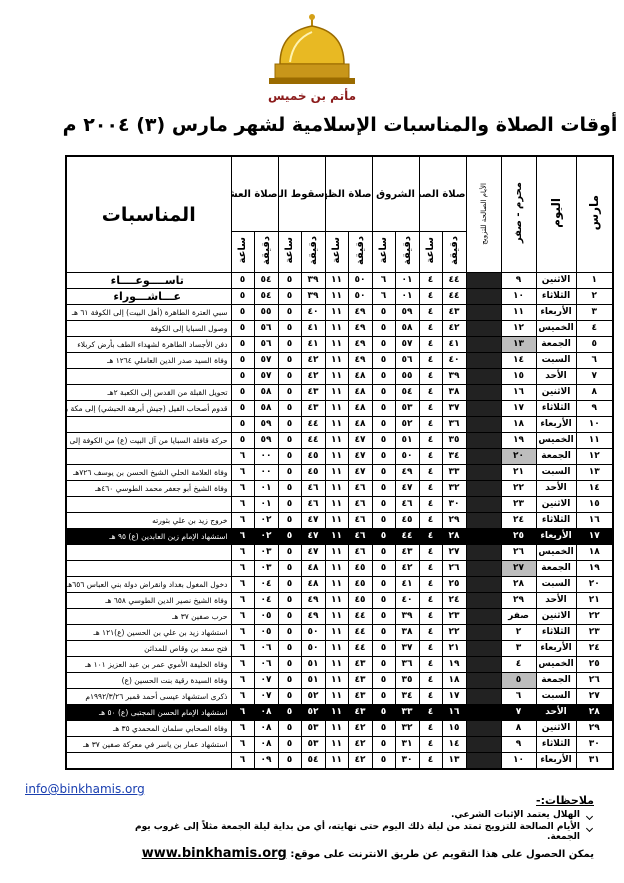 Image resolution: width=624 pixels, height=883 pixels. Describe the element at coordinates (407, 344) in the screenshot. I see `cell: ٥٧` at that location.